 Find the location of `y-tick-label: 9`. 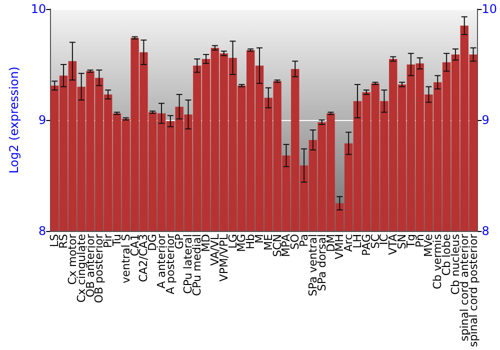

y-tick-label: 9 is located at coordinates (42, 120).